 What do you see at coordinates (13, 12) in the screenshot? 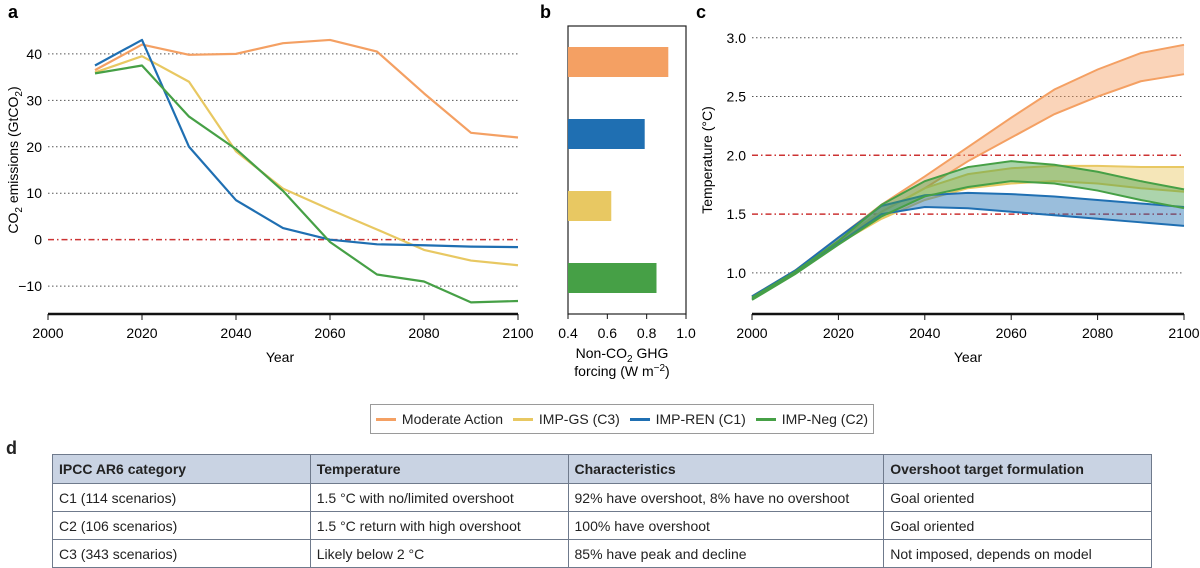
I see `panel-label-a: a` at bounding box center [13, 12].